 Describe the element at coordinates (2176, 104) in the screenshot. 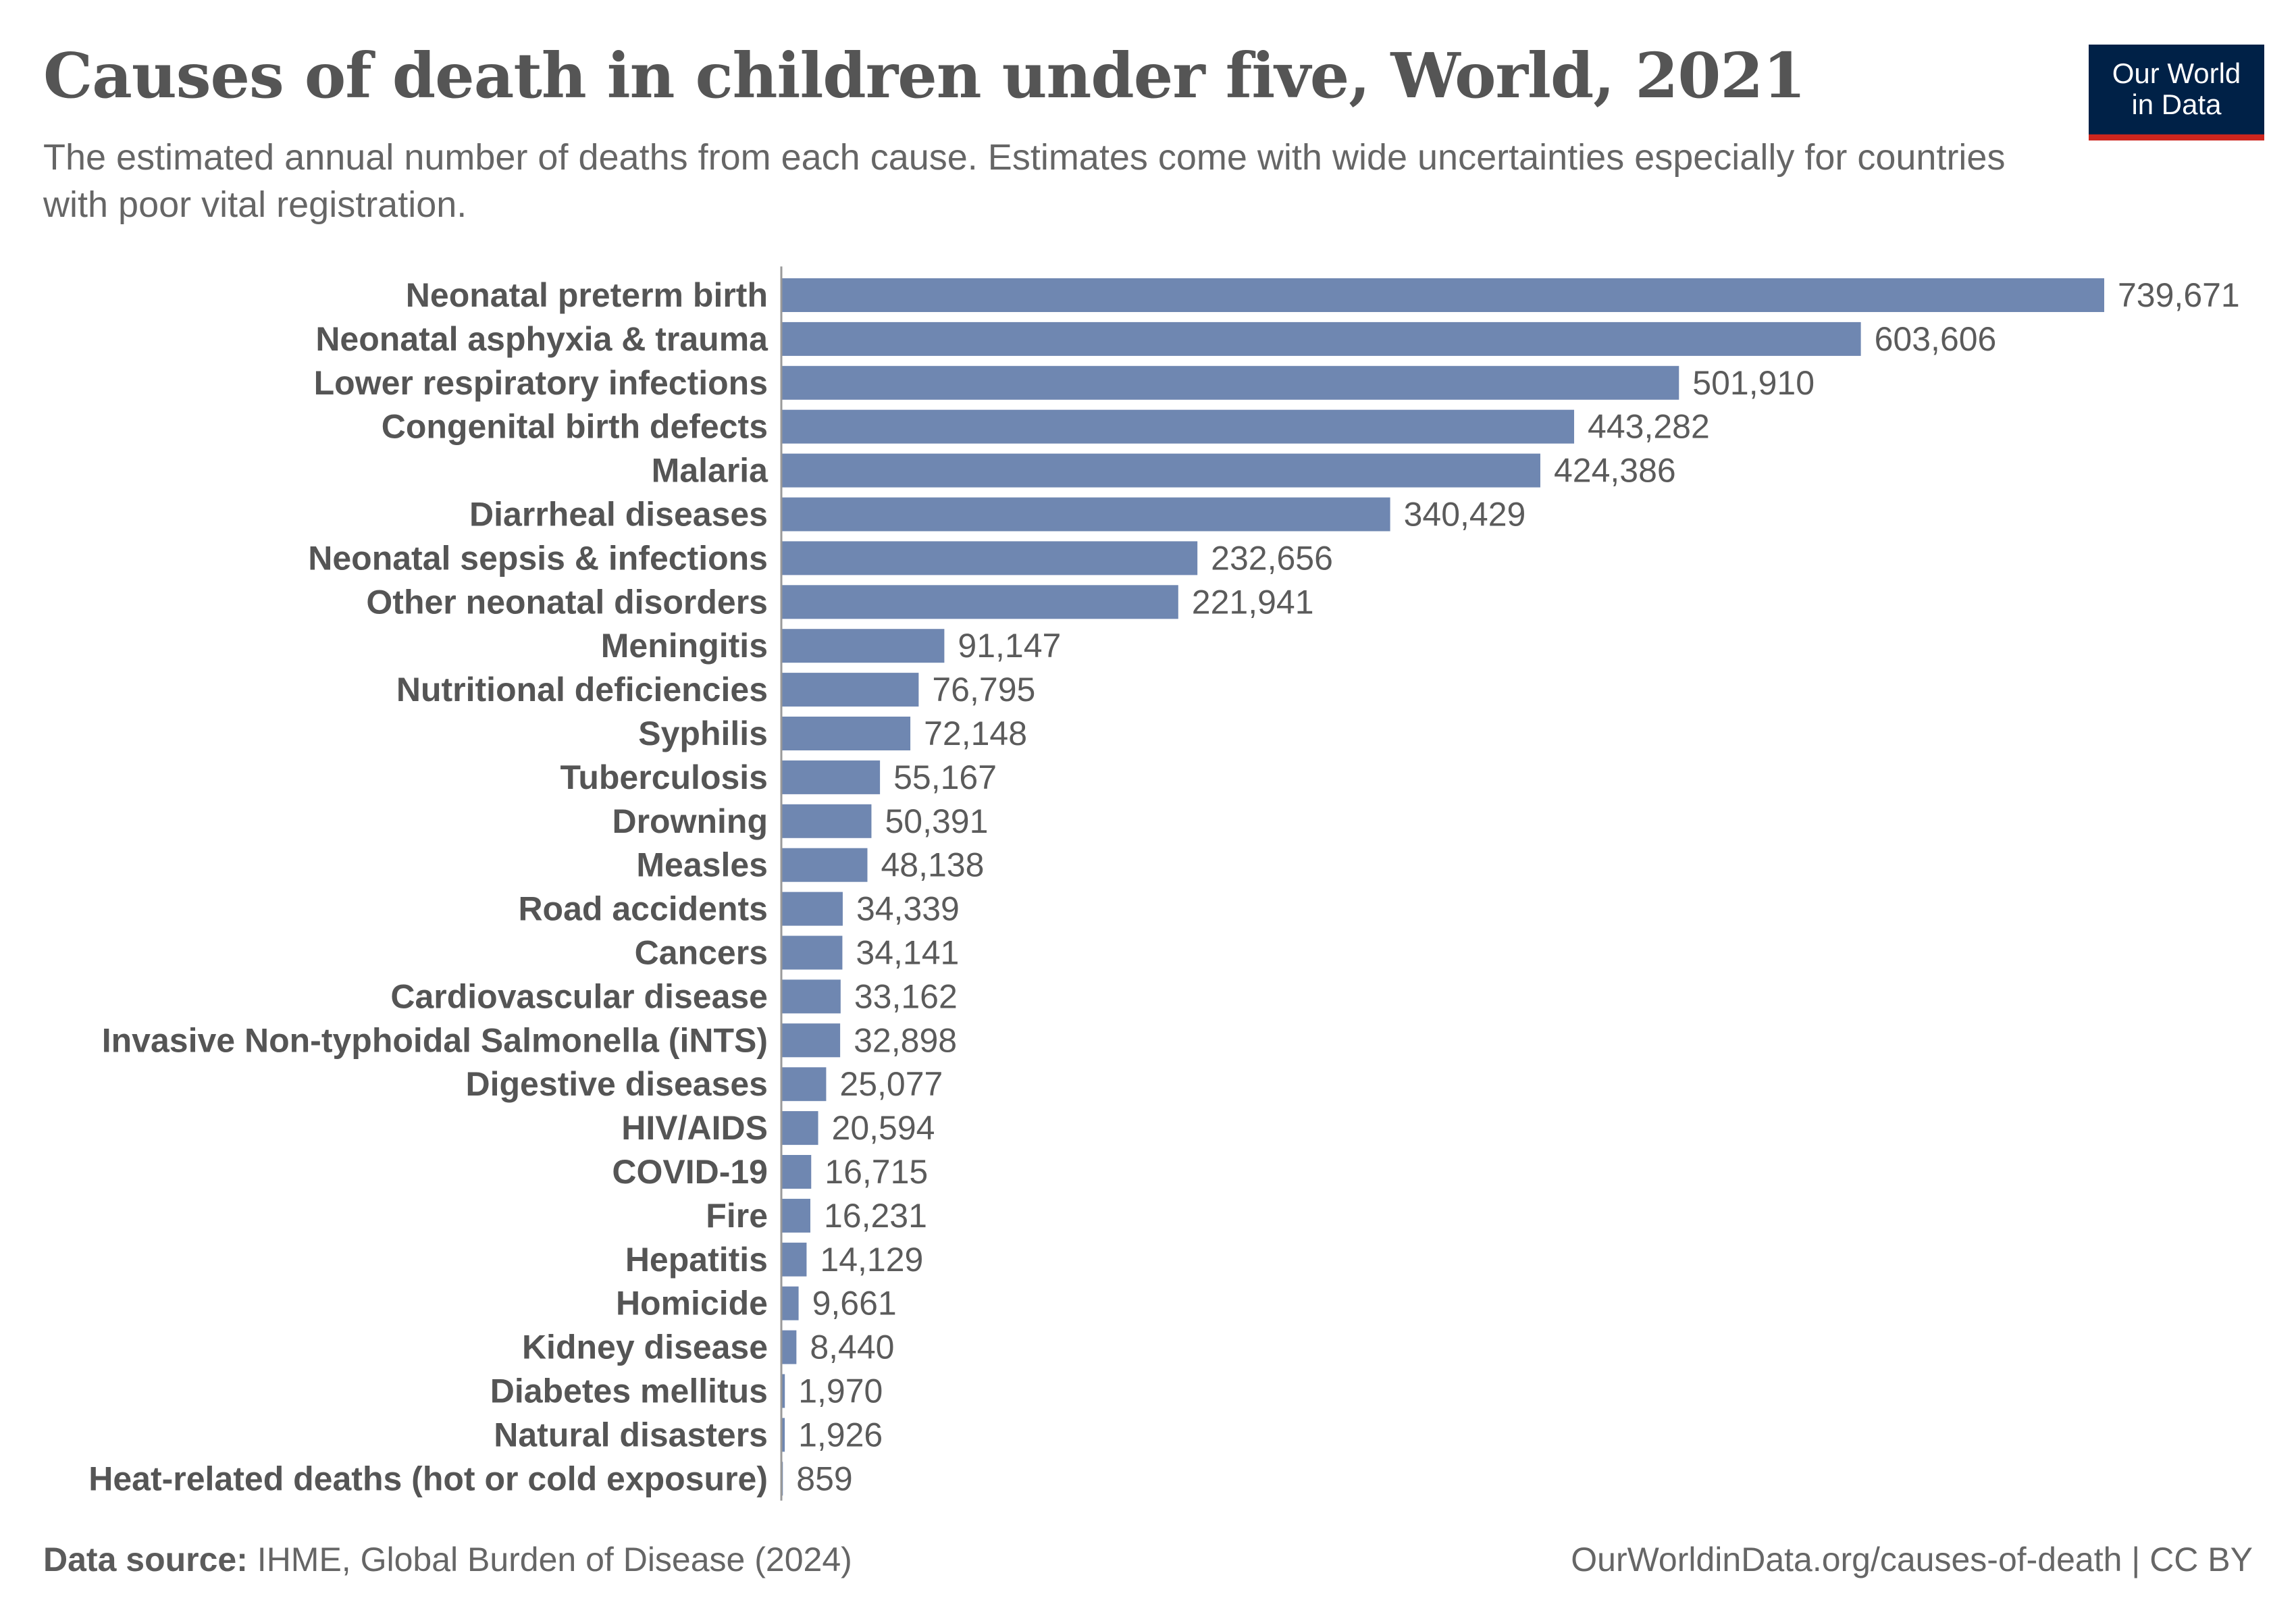

I see `logo-line-2: in Data` at that location.